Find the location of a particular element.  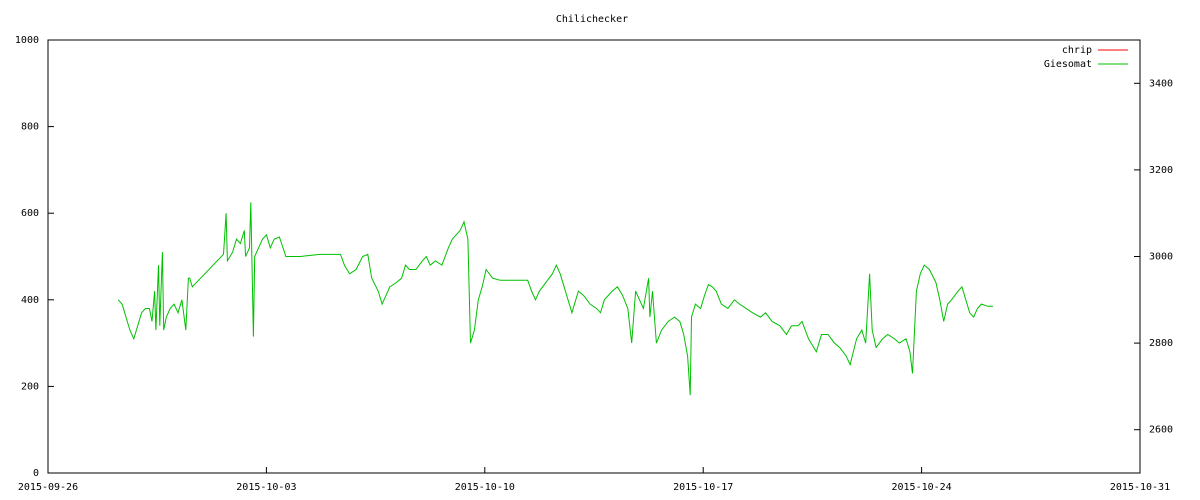

chart-title: Chilichecker is located at coordinates (592, 19).